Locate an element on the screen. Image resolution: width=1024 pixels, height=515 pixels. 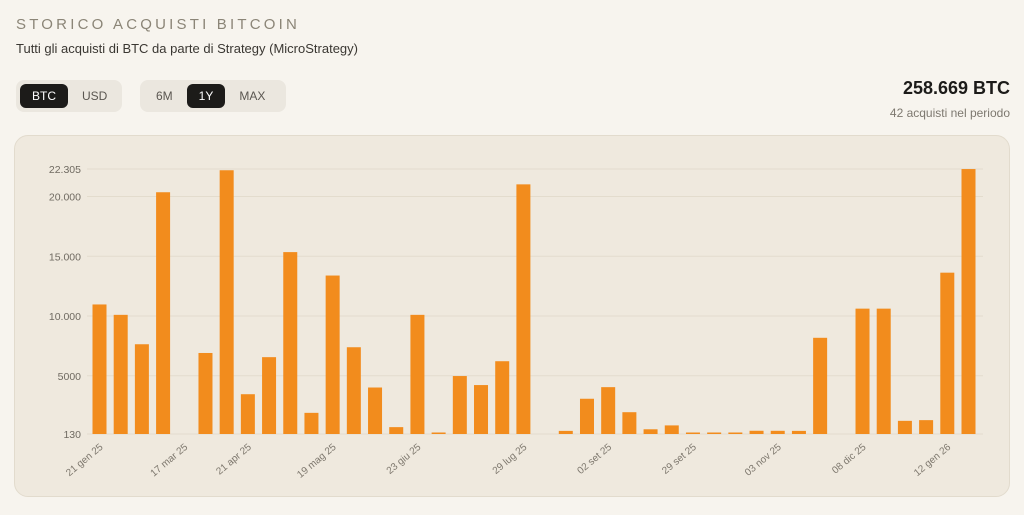
y-tick-label: 20.000 is located at coordinates (65, 198).